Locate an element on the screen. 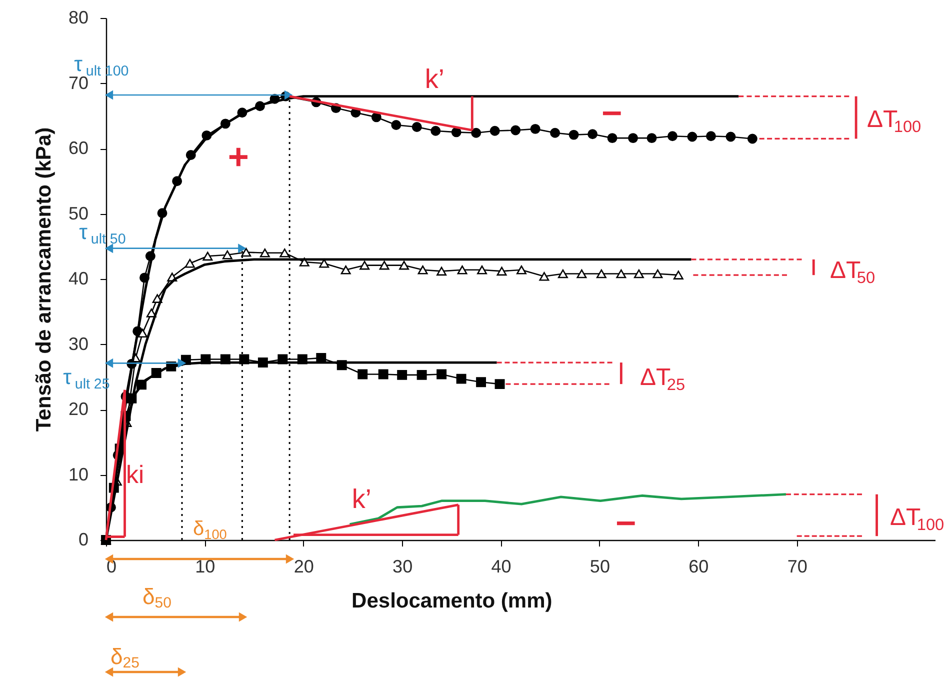 The height and width of the screenshot is (682, 947). x-tick-label: 40 is located at coordinates (501, 566).